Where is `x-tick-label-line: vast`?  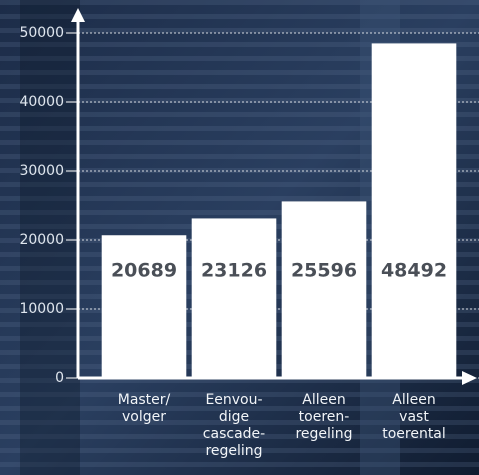
x-tick-label-line: vast is located at coordinates (414, 417).